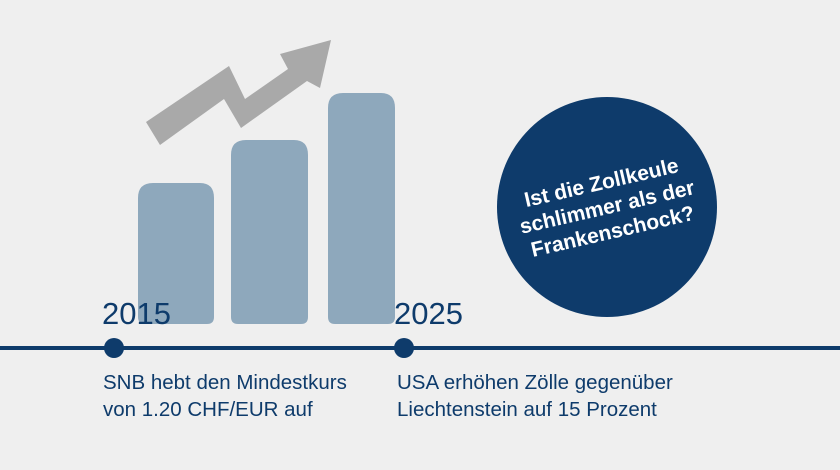 The image size is (840, 470). I want to click on event-2025-caption-line-2: Liechtenstein auf 15 Prozent, so click(527, 409).